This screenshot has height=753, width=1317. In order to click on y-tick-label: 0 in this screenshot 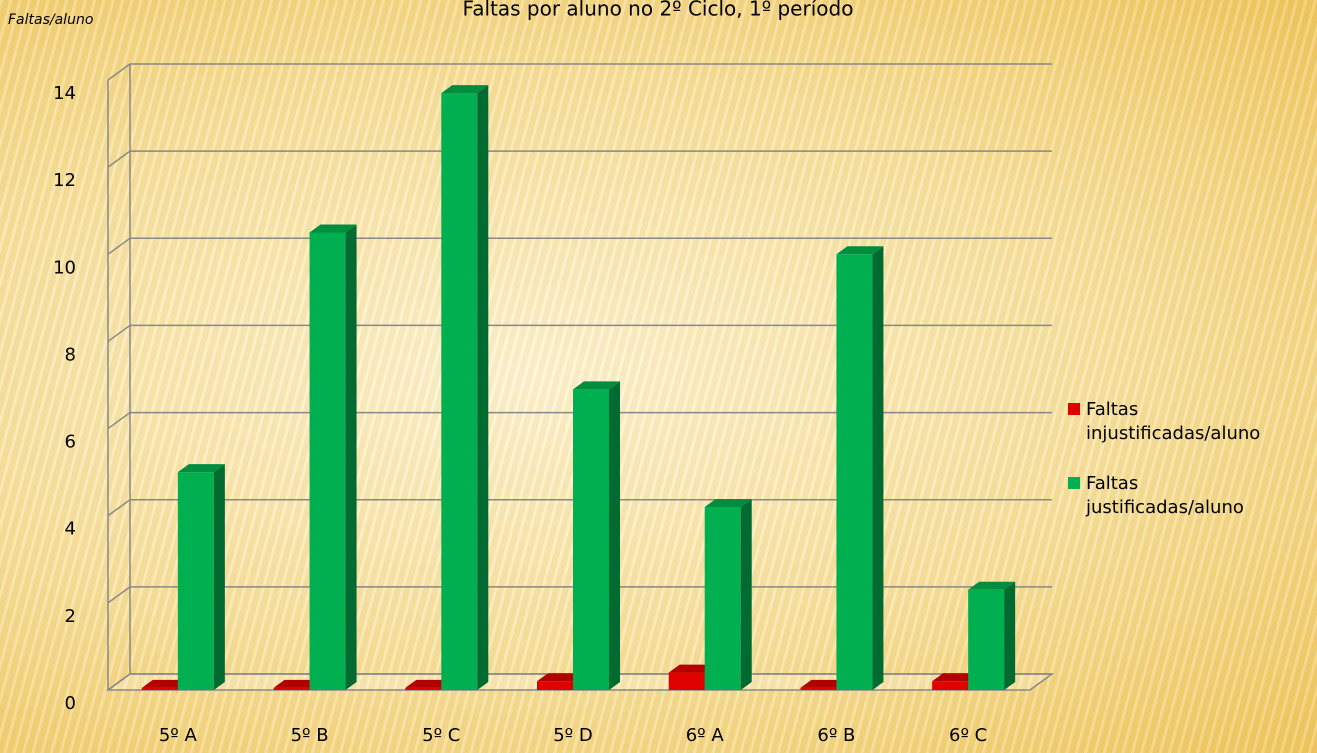, I will do `click(70, 703)`.